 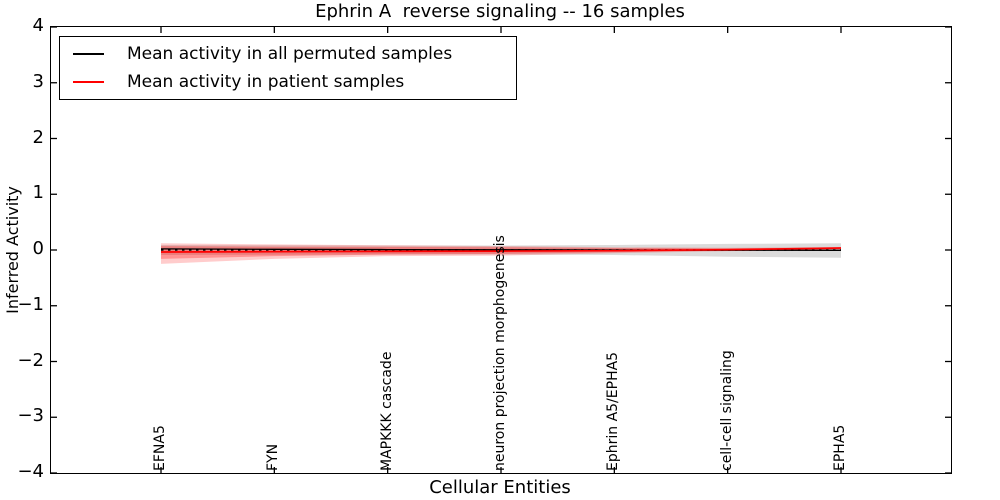 I want to click on y-tick-label: 4, so click(x=38, y=25).